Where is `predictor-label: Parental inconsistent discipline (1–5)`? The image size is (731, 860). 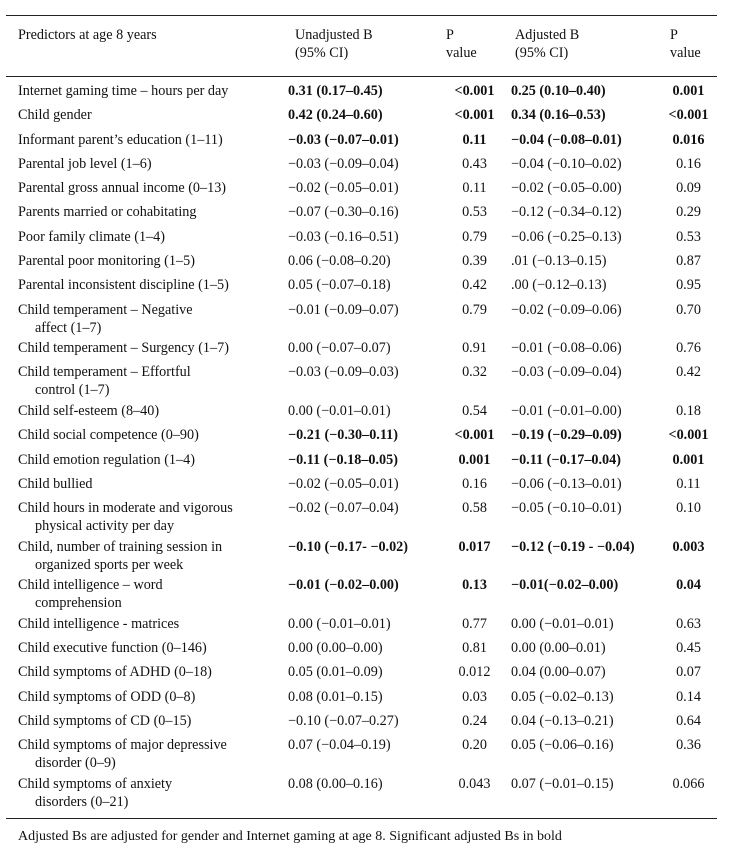 predictor-label: Parental inconsistent discipline (1–5) is located at coordinates (123, 285).